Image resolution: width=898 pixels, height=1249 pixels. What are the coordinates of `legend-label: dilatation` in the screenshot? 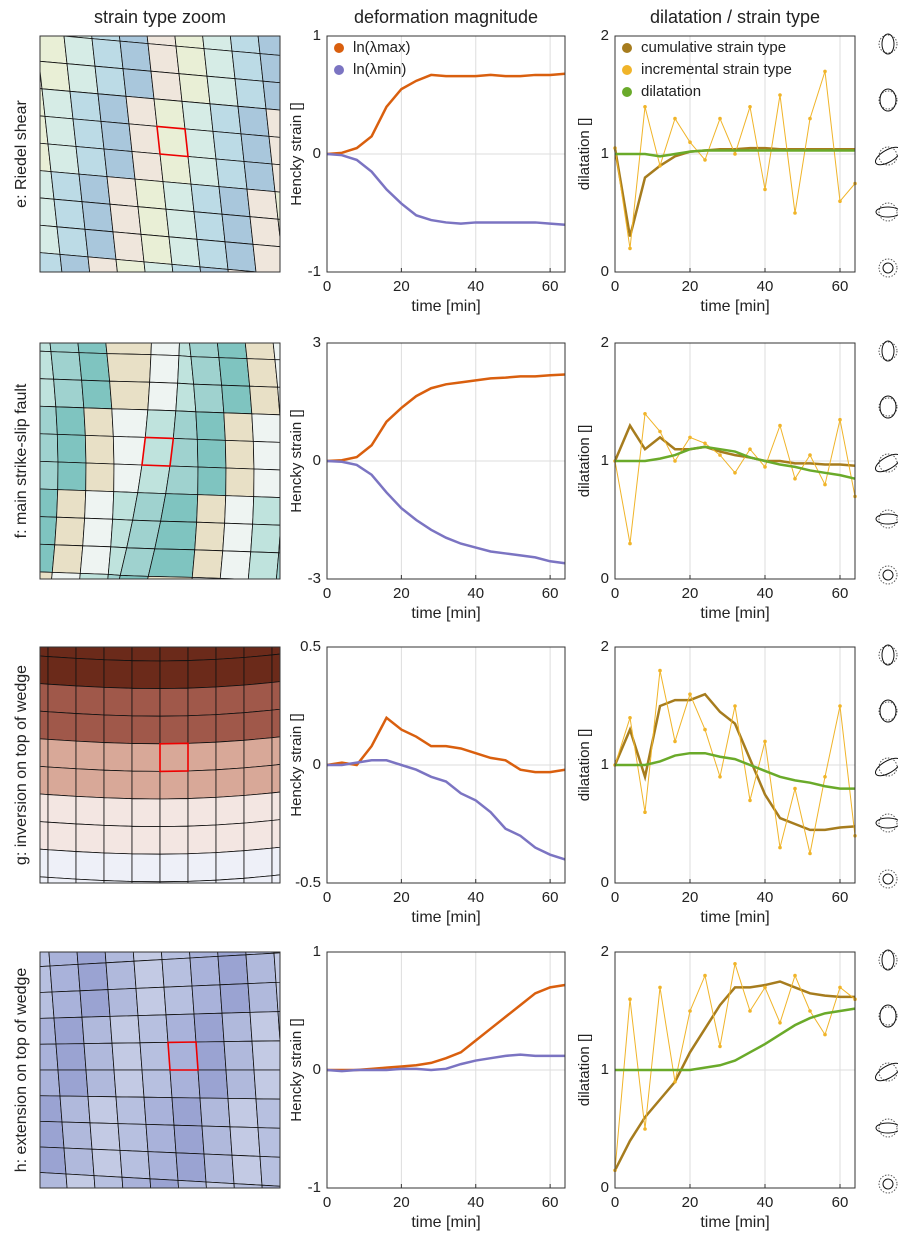 It's located at (671, 91).